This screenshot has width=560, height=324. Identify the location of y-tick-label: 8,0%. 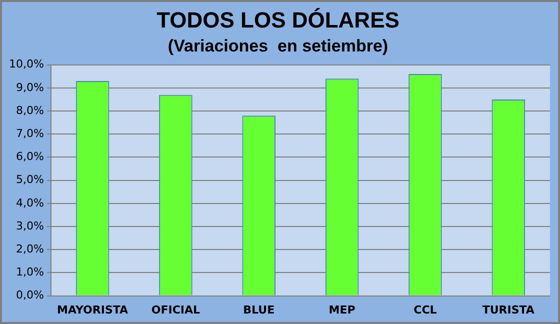
(30, 110).